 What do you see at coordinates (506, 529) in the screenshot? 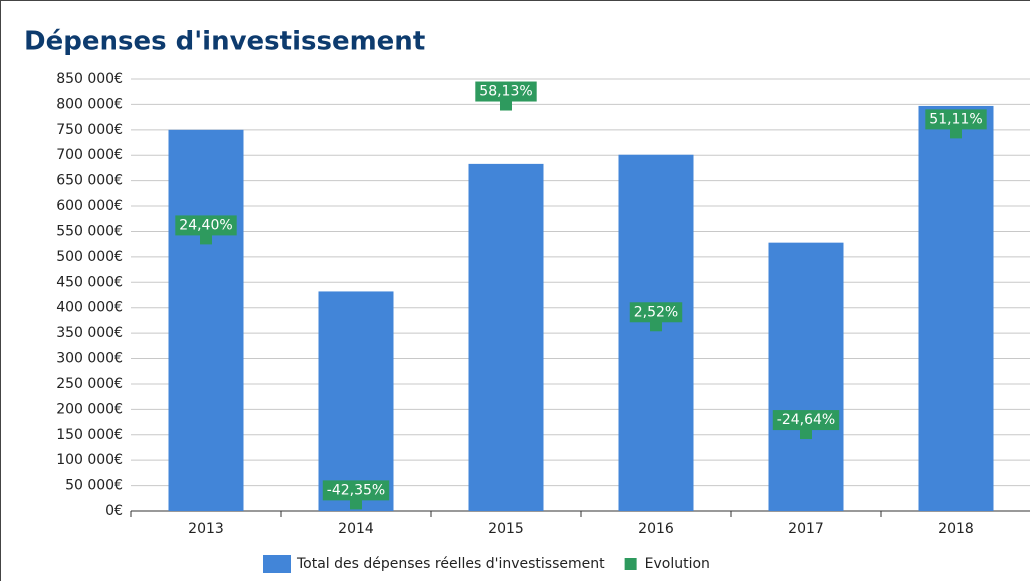
I see `x-tick-label: 2015` at bounding box center [506, 529].